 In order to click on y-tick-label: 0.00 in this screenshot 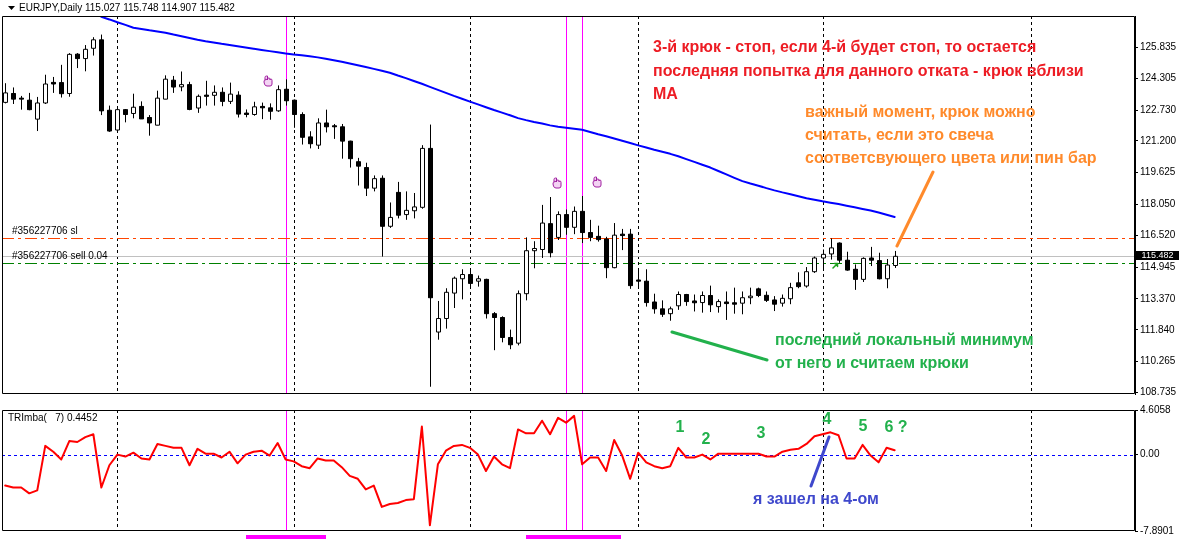, I will do `click(1150, 454)`.